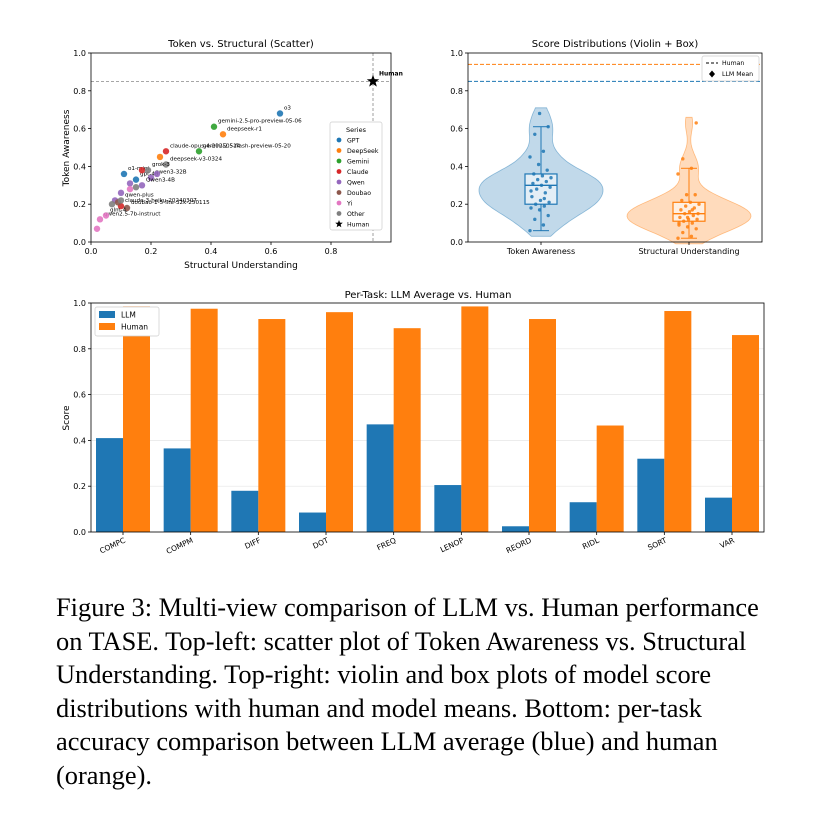 Image resolution: width=827 pixels, height=822 pixels. What do you see at coordinates (339, 192) in the screenshot?
I see `legend-marker-doubao` at bounding box center [339, 192].